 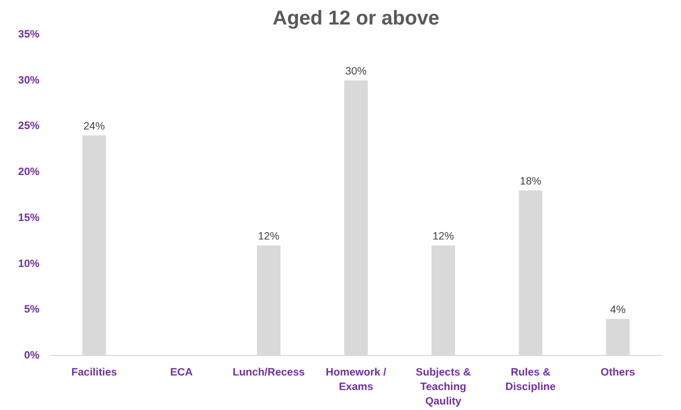 I want to click on y-tick-label: 0%, so click(x=32, y=356).